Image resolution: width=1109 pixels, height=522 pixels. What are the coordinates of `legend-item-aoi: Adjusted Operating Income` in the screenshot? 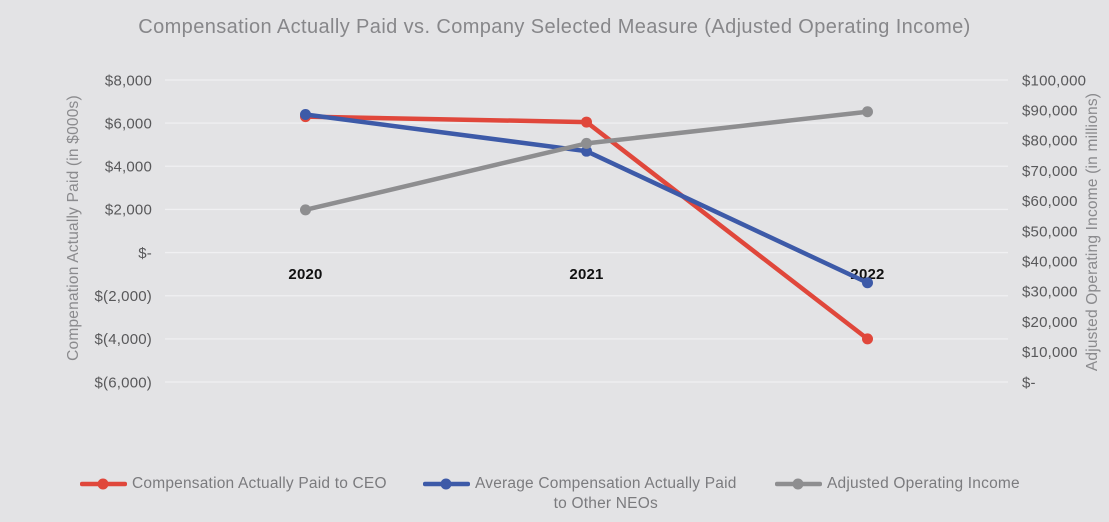 It's located at (897, 484).